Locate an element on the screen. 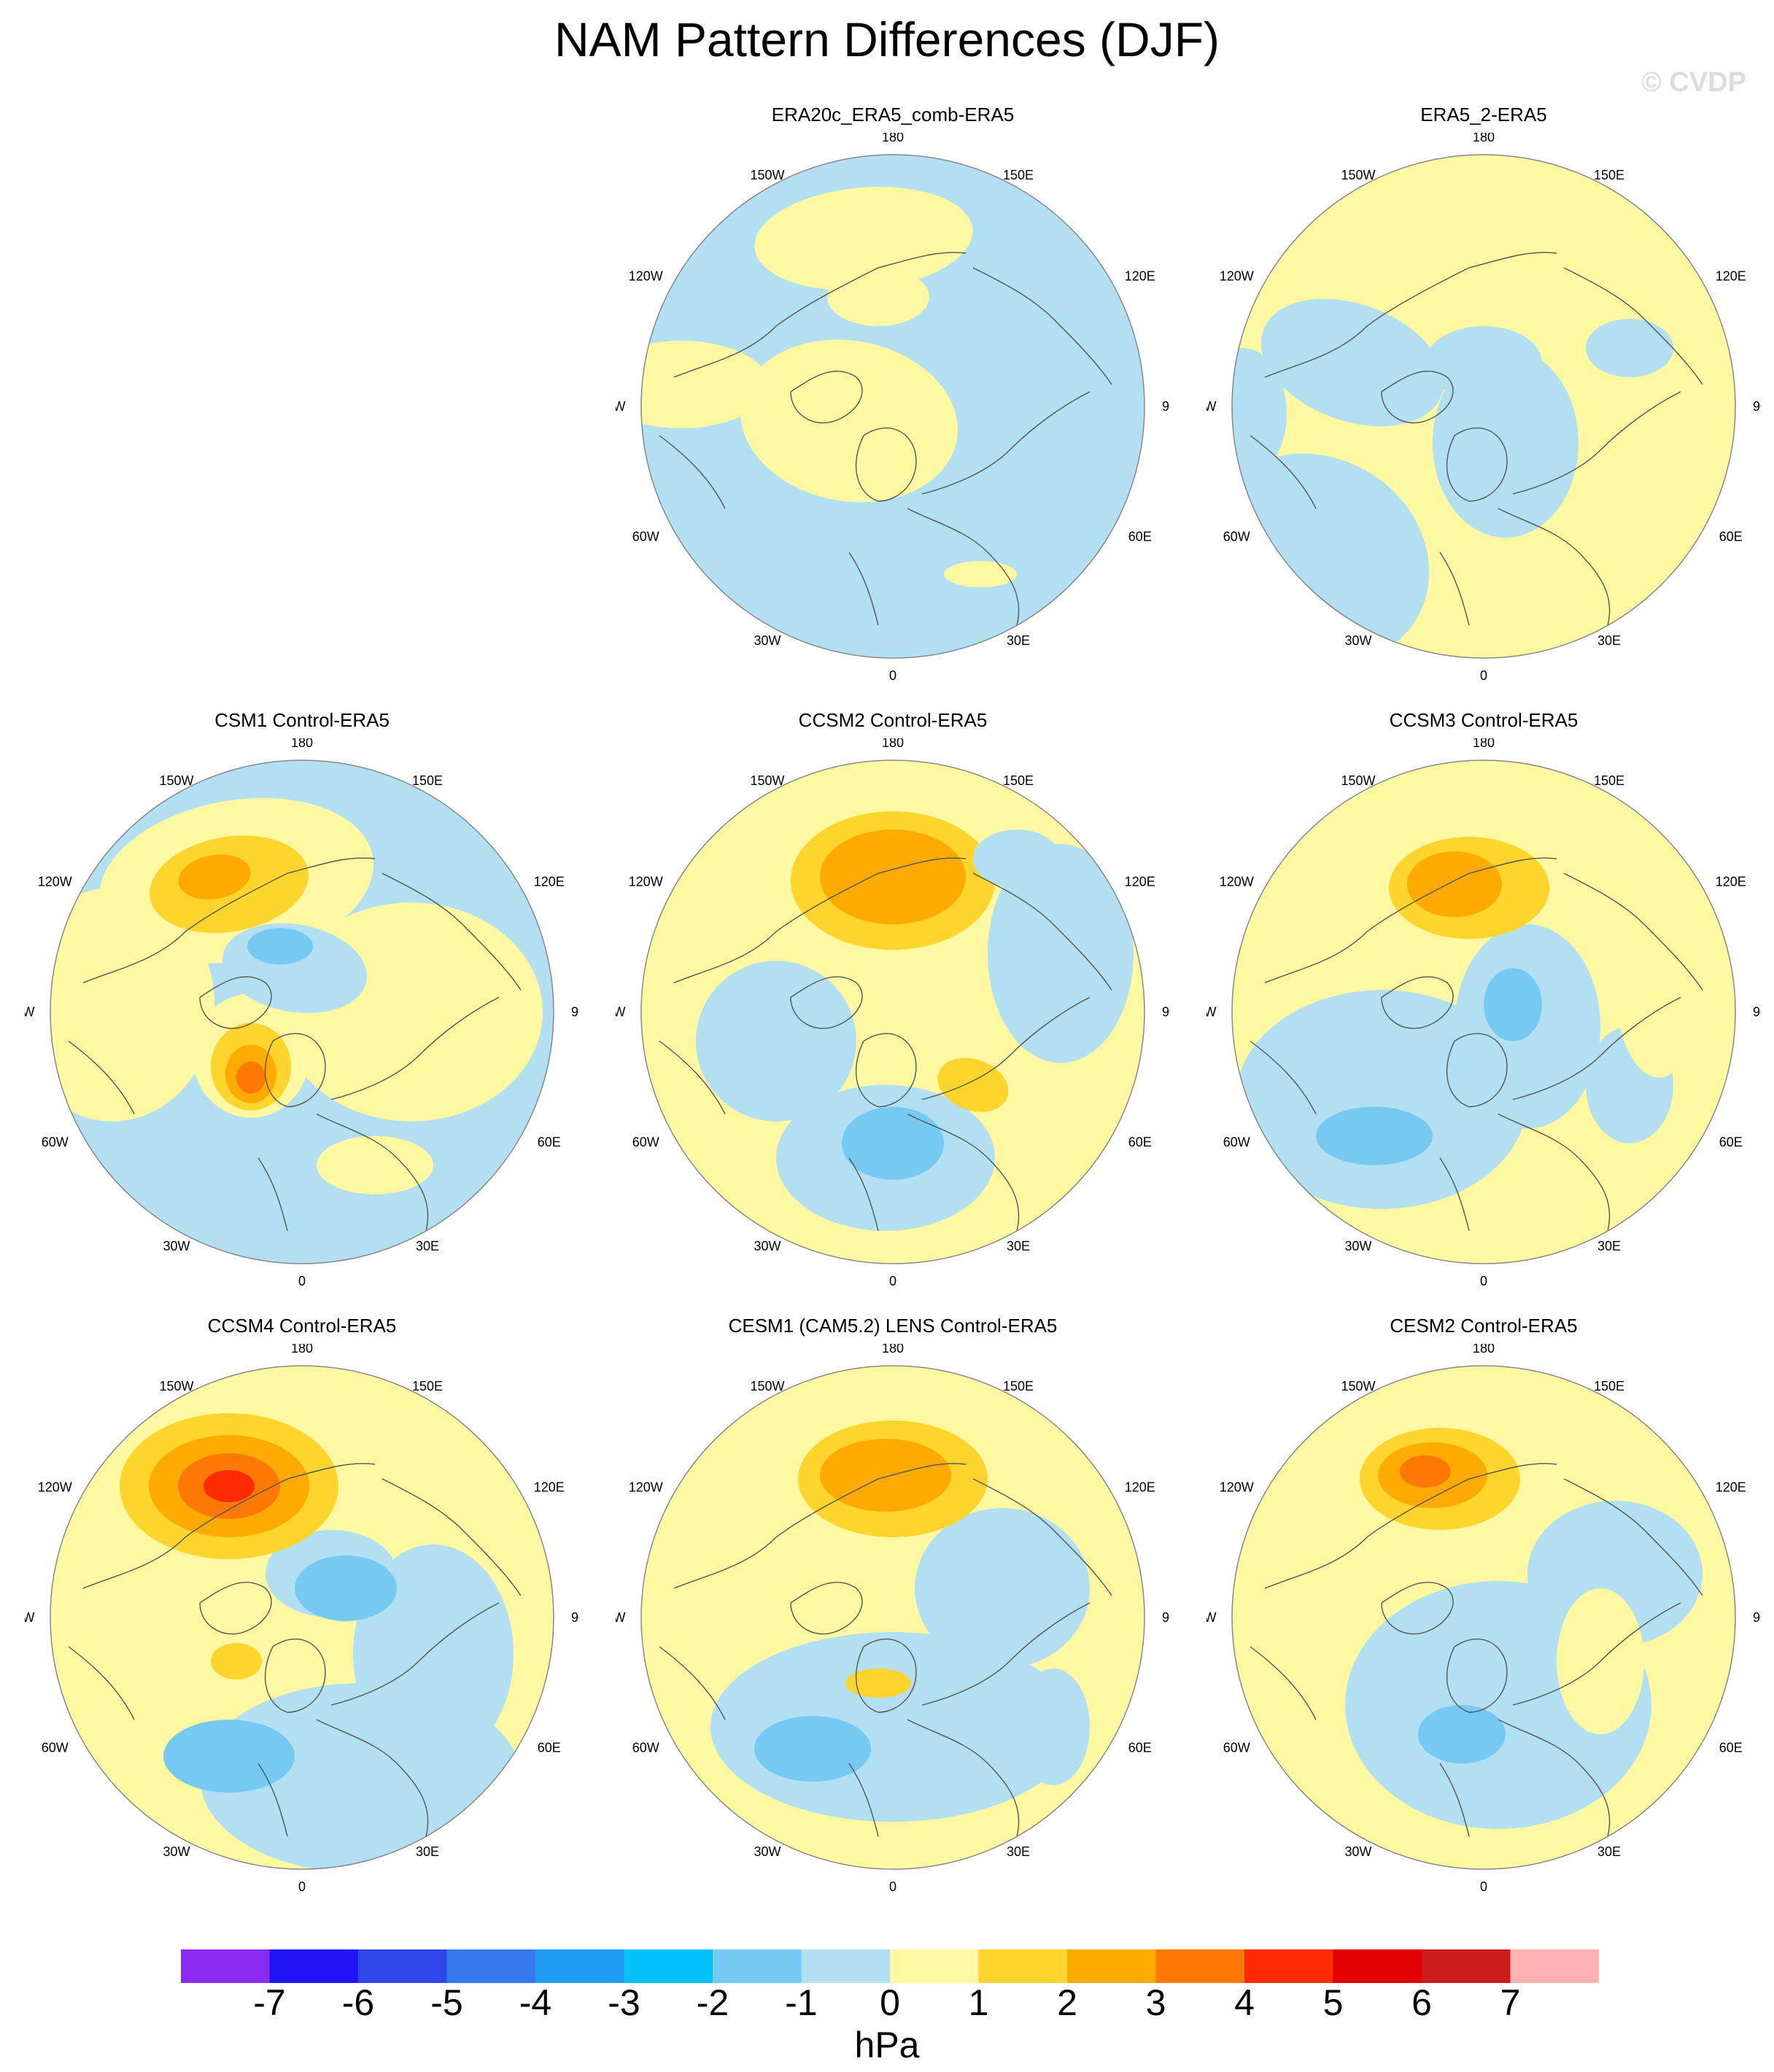 The image size is (1774, 2072). panel-title: CCSM2 Control-ERA5 is located at coordinates (893, 720).